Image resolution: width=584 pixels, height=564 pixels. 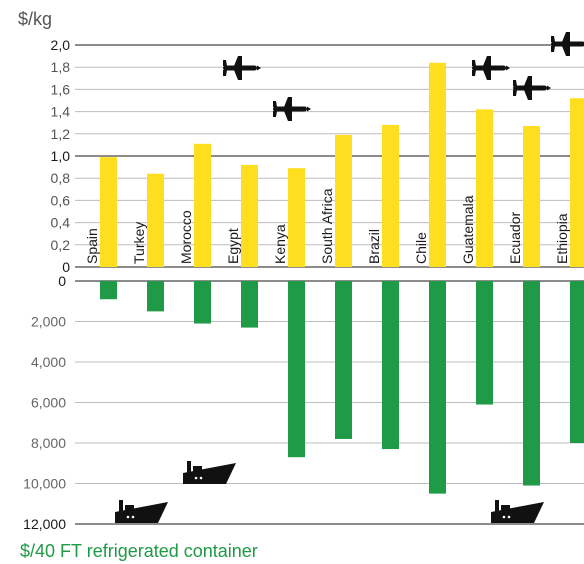 I want to click on top-y-tick-label: 1,0, so click(x=61, y=156).